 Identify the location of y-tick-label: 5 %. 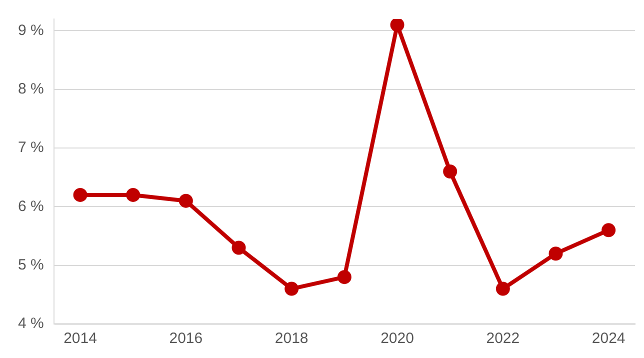
(31, 265).